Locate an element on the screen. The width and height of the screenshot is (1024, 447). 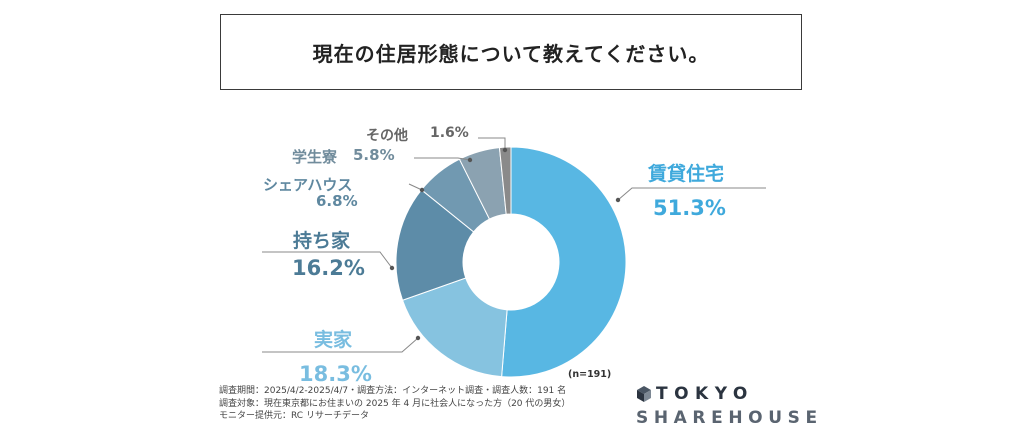
category-label-dormitory: 学生寮 is located at coordinates (315, 157).